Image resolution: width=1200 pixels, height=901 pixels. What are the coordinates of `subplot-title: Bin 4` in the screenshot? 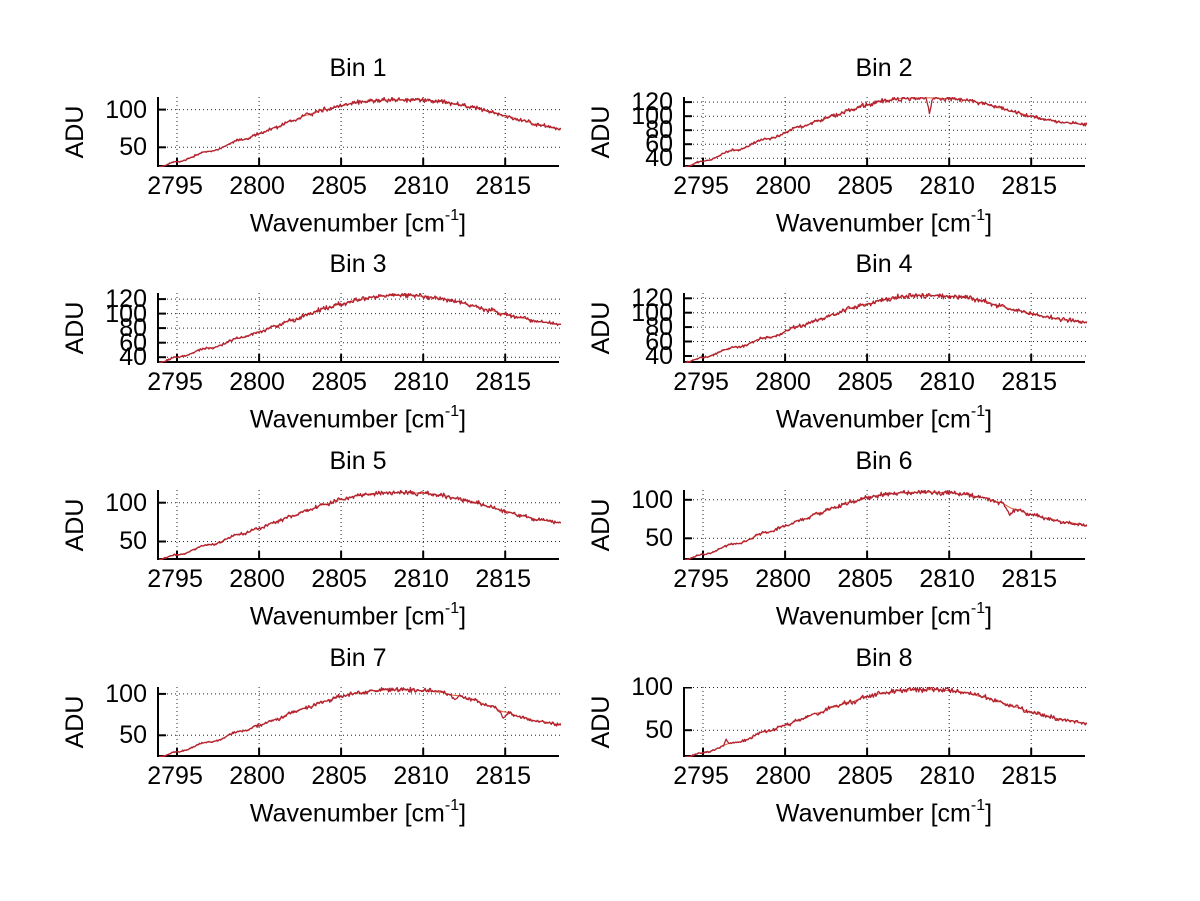 It's located at (884, 264).